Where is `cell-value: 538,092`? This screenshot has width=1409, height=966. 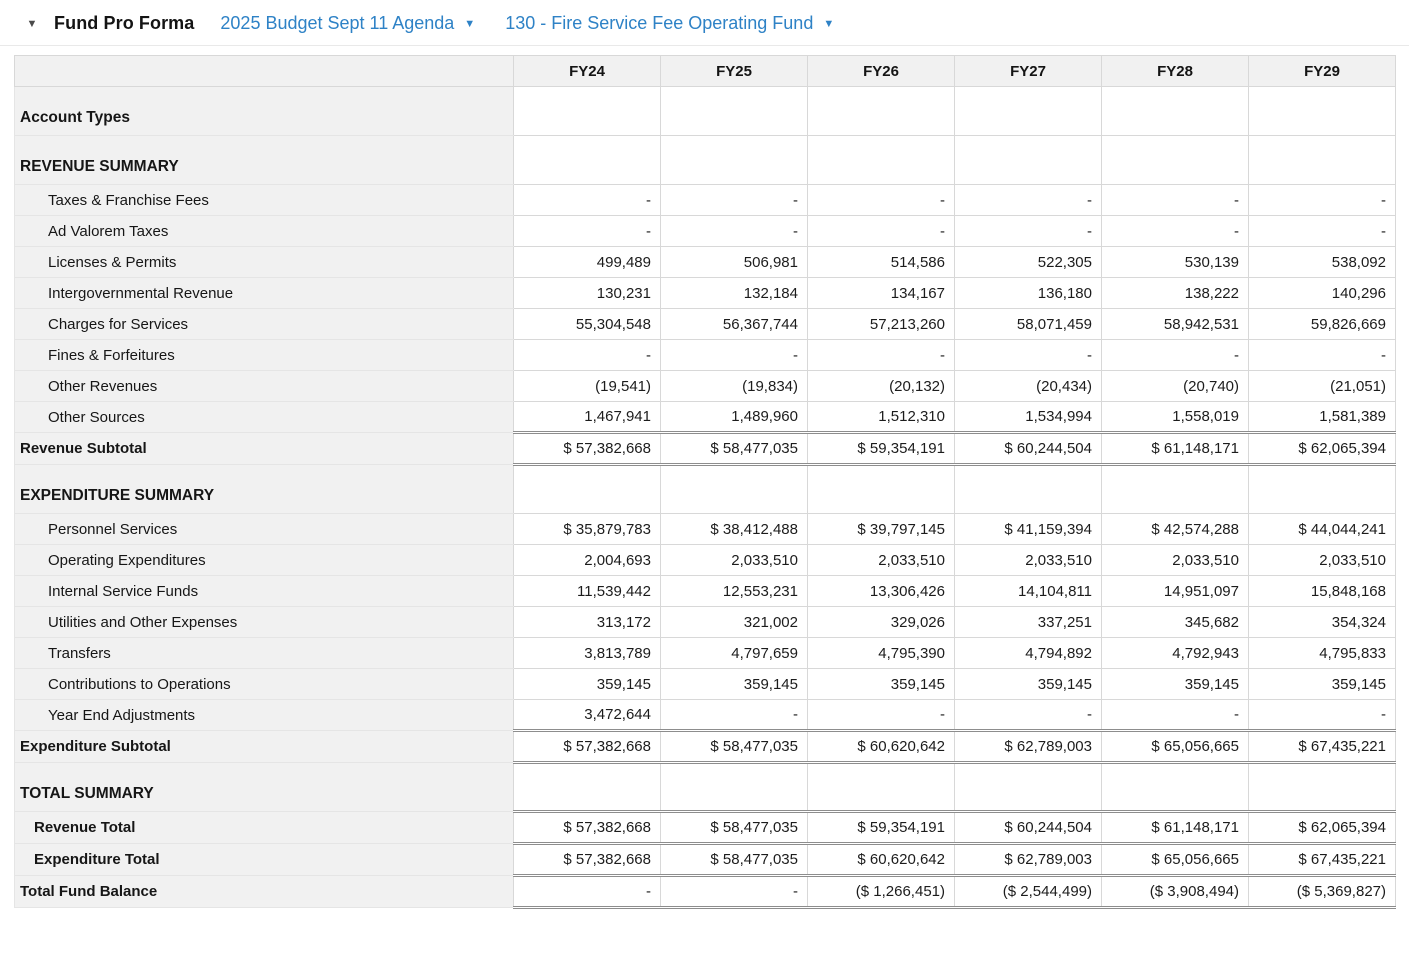
cell-value: 538,092 is located at coordinates (1322, 262).